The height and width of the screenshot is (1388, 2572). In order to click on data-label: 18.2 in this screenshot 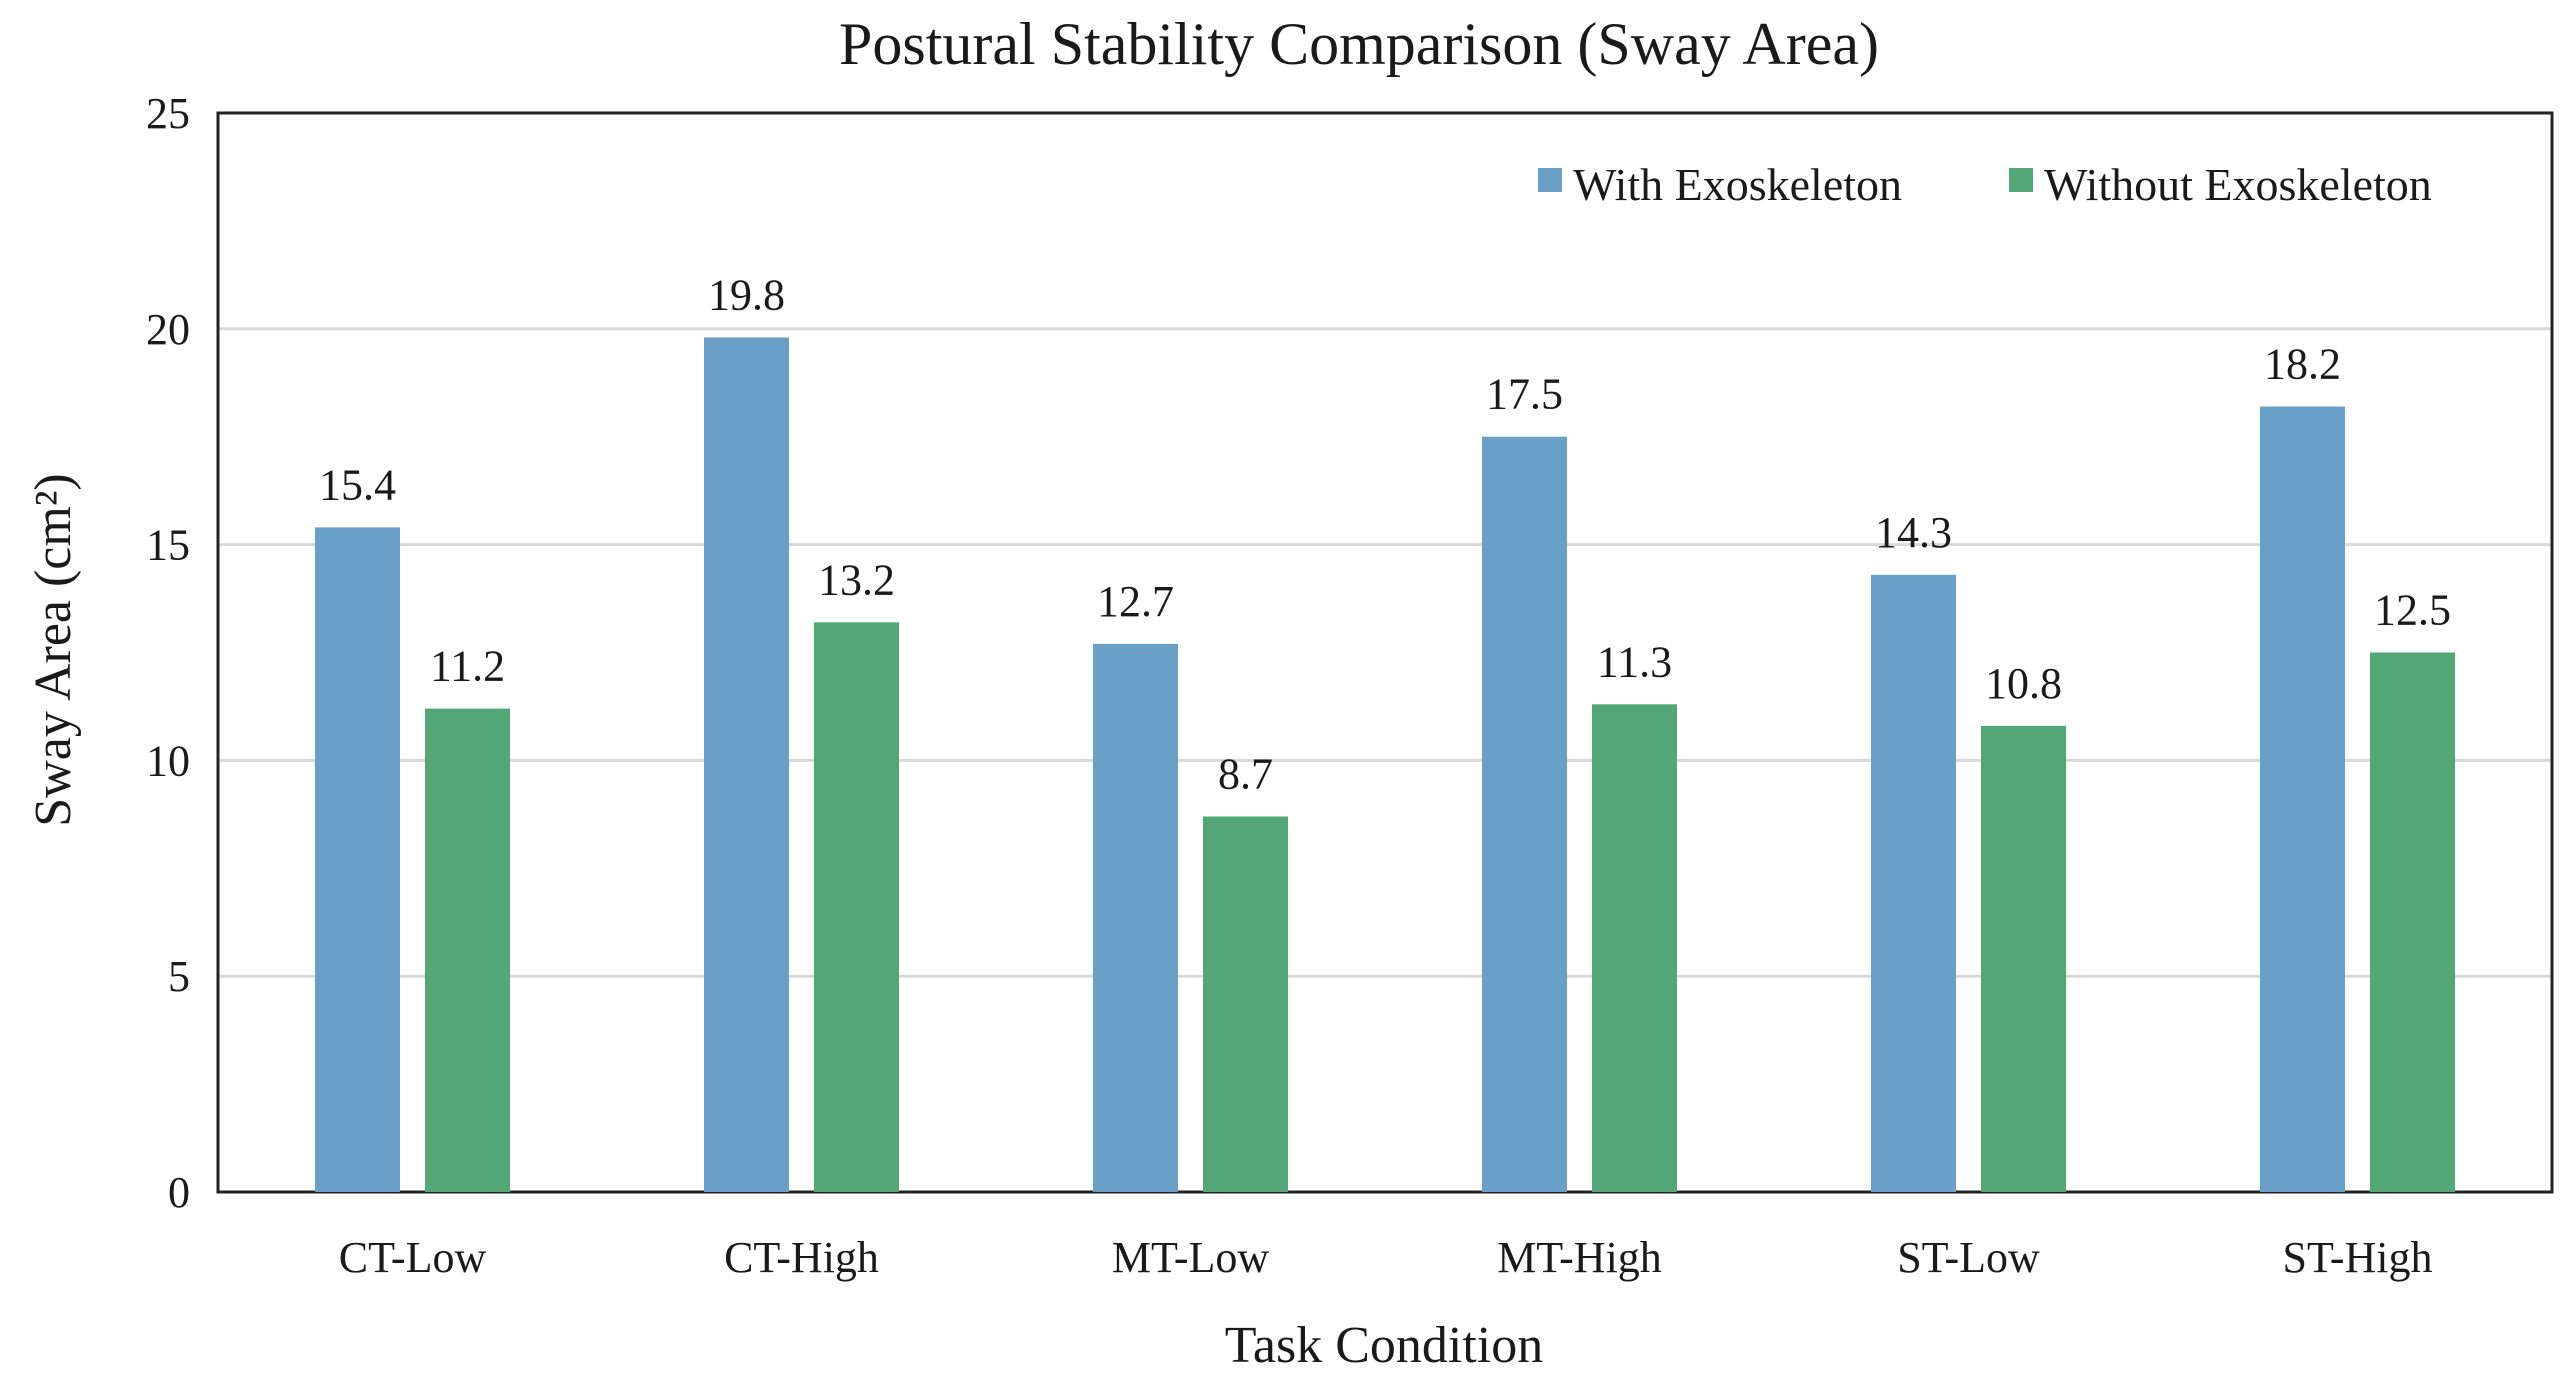, I will do `click(2302, 363)`.